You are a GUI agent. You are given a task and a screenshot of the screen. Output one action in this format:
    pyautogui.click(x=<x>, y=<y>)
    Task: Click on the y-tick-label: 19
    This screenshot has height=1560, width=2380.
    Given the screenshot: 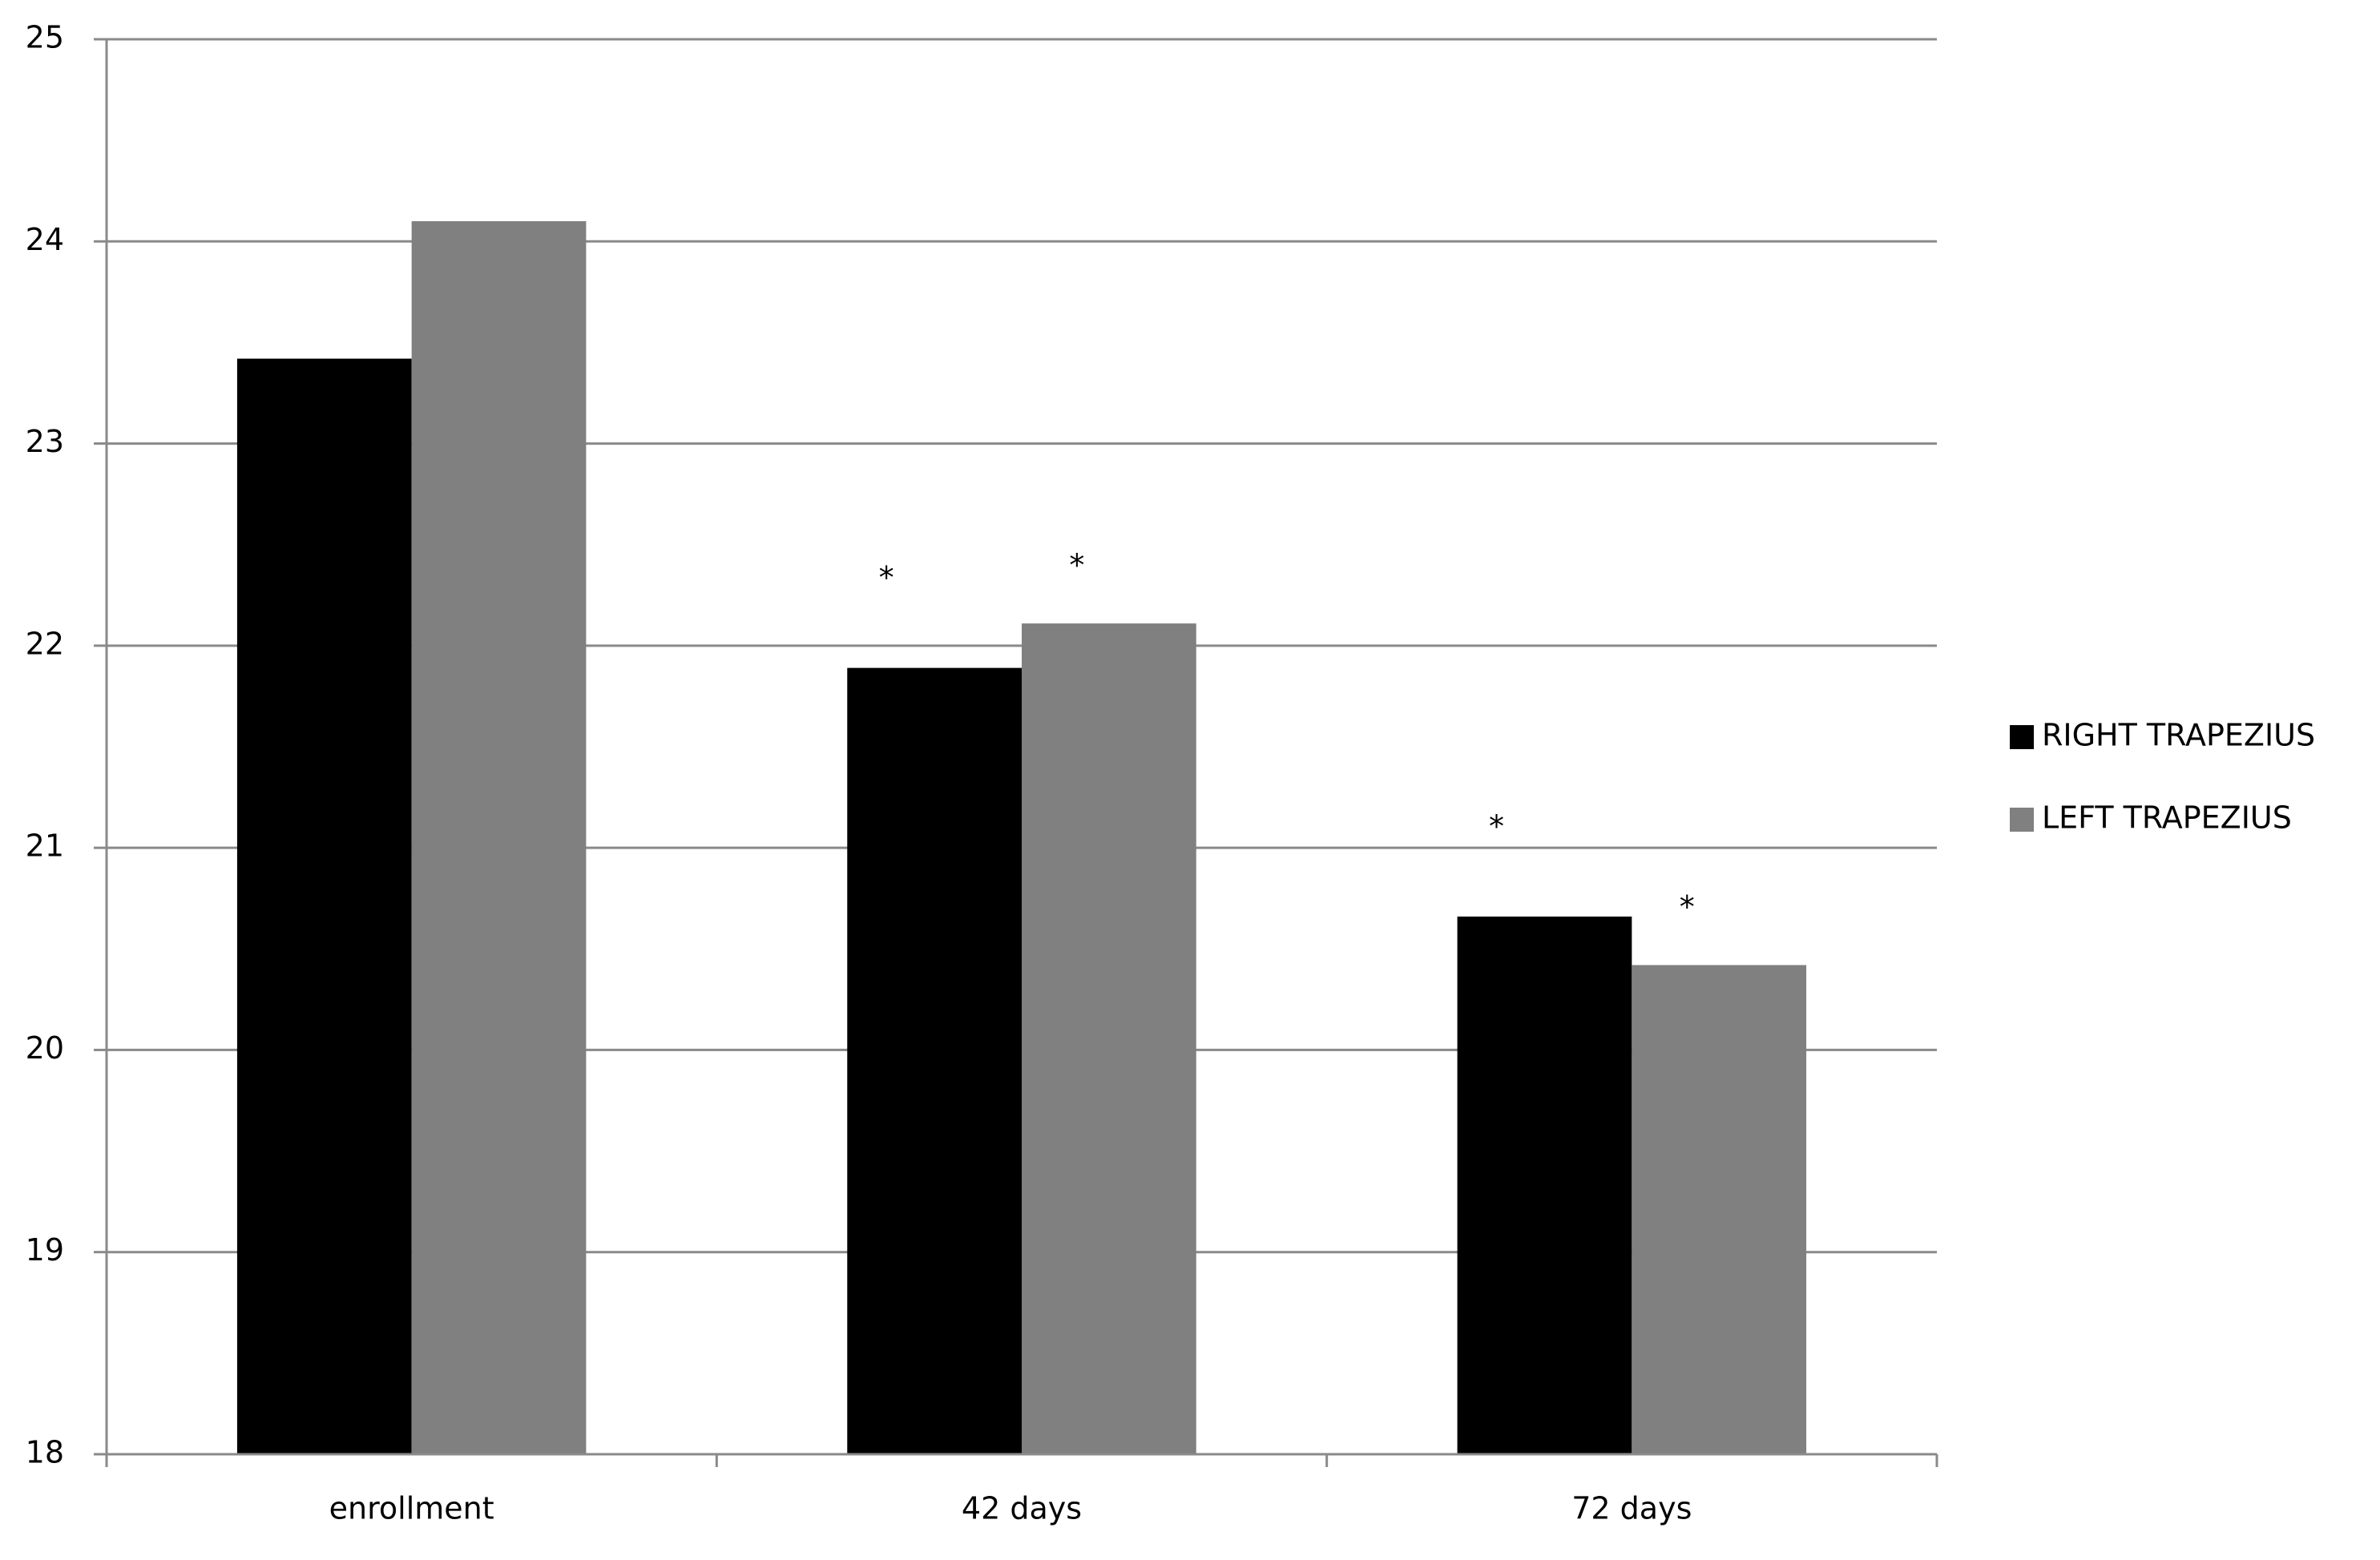 What is the action you would take?
    pyautogui.click(x=45, y=1250)
    